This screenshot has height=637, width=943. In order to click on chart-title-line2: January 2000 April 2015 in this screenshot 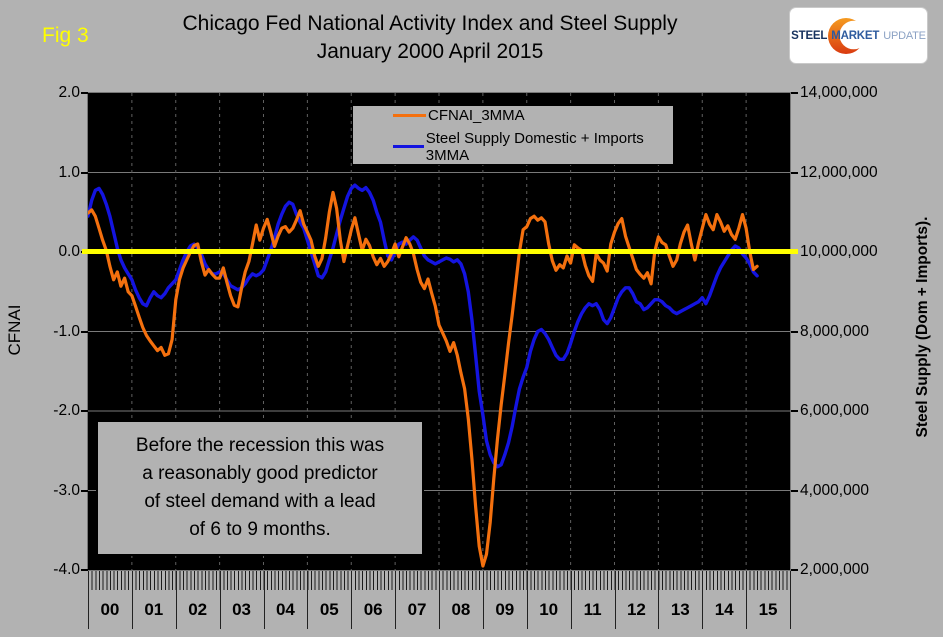, I will do `click(430, 51)`.